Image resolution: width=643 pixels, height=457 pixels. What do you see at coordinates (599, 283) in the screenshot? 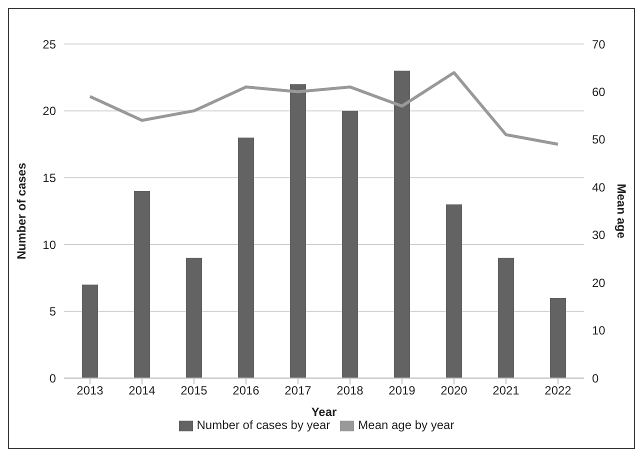
I see `y2-tick-label: 20` at bounding box center [599, 283].